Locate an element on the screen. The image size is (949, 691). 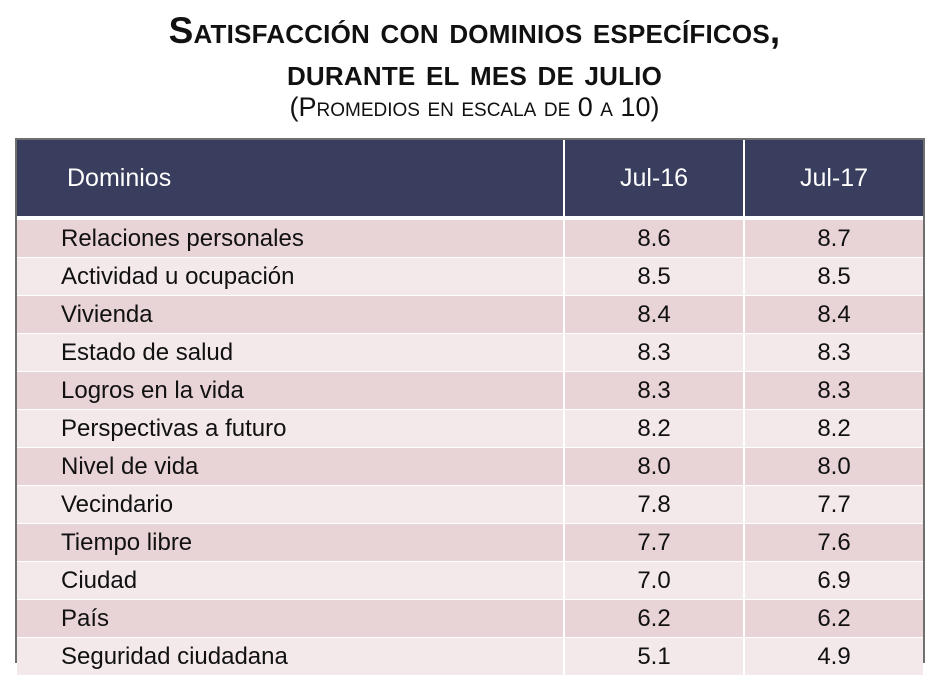
domain-cell: Vivienda is located at coordinates (290, 314).